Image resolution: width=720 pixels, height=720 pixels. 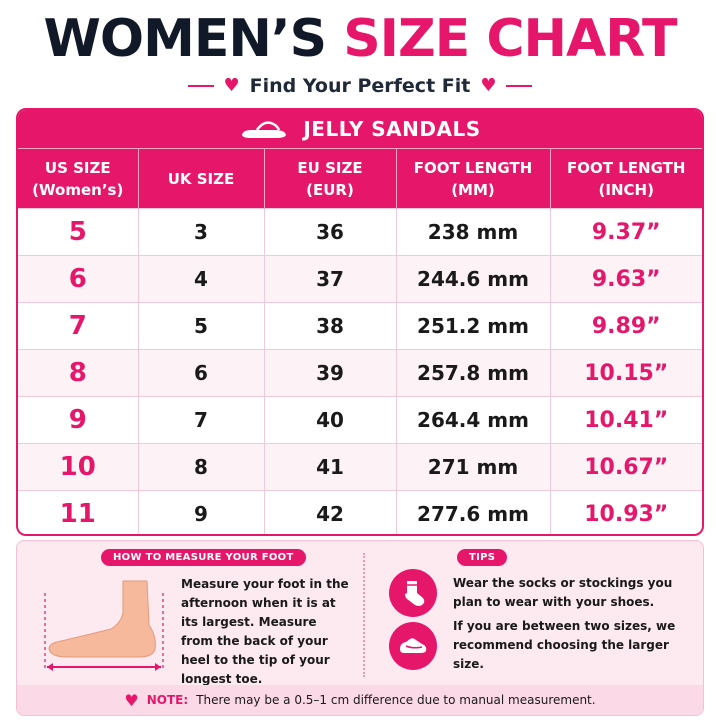 I want to click on table-row: 5 3 36 238 mm 9.37”, so click(x=360, y=232).